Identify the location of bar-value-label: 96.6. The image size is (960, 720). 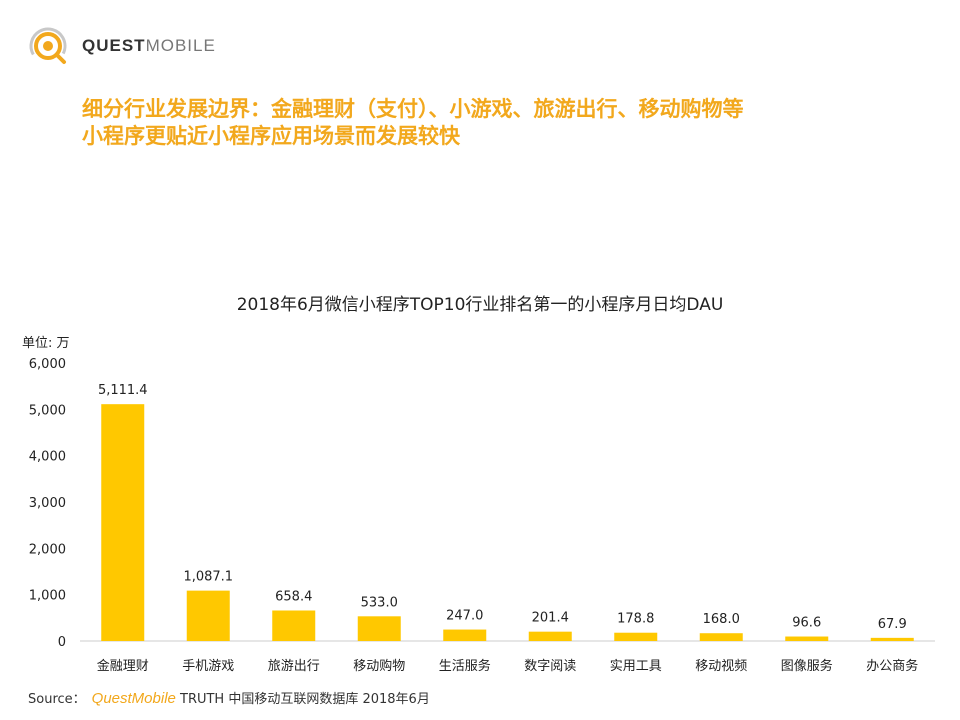
(806, 623).